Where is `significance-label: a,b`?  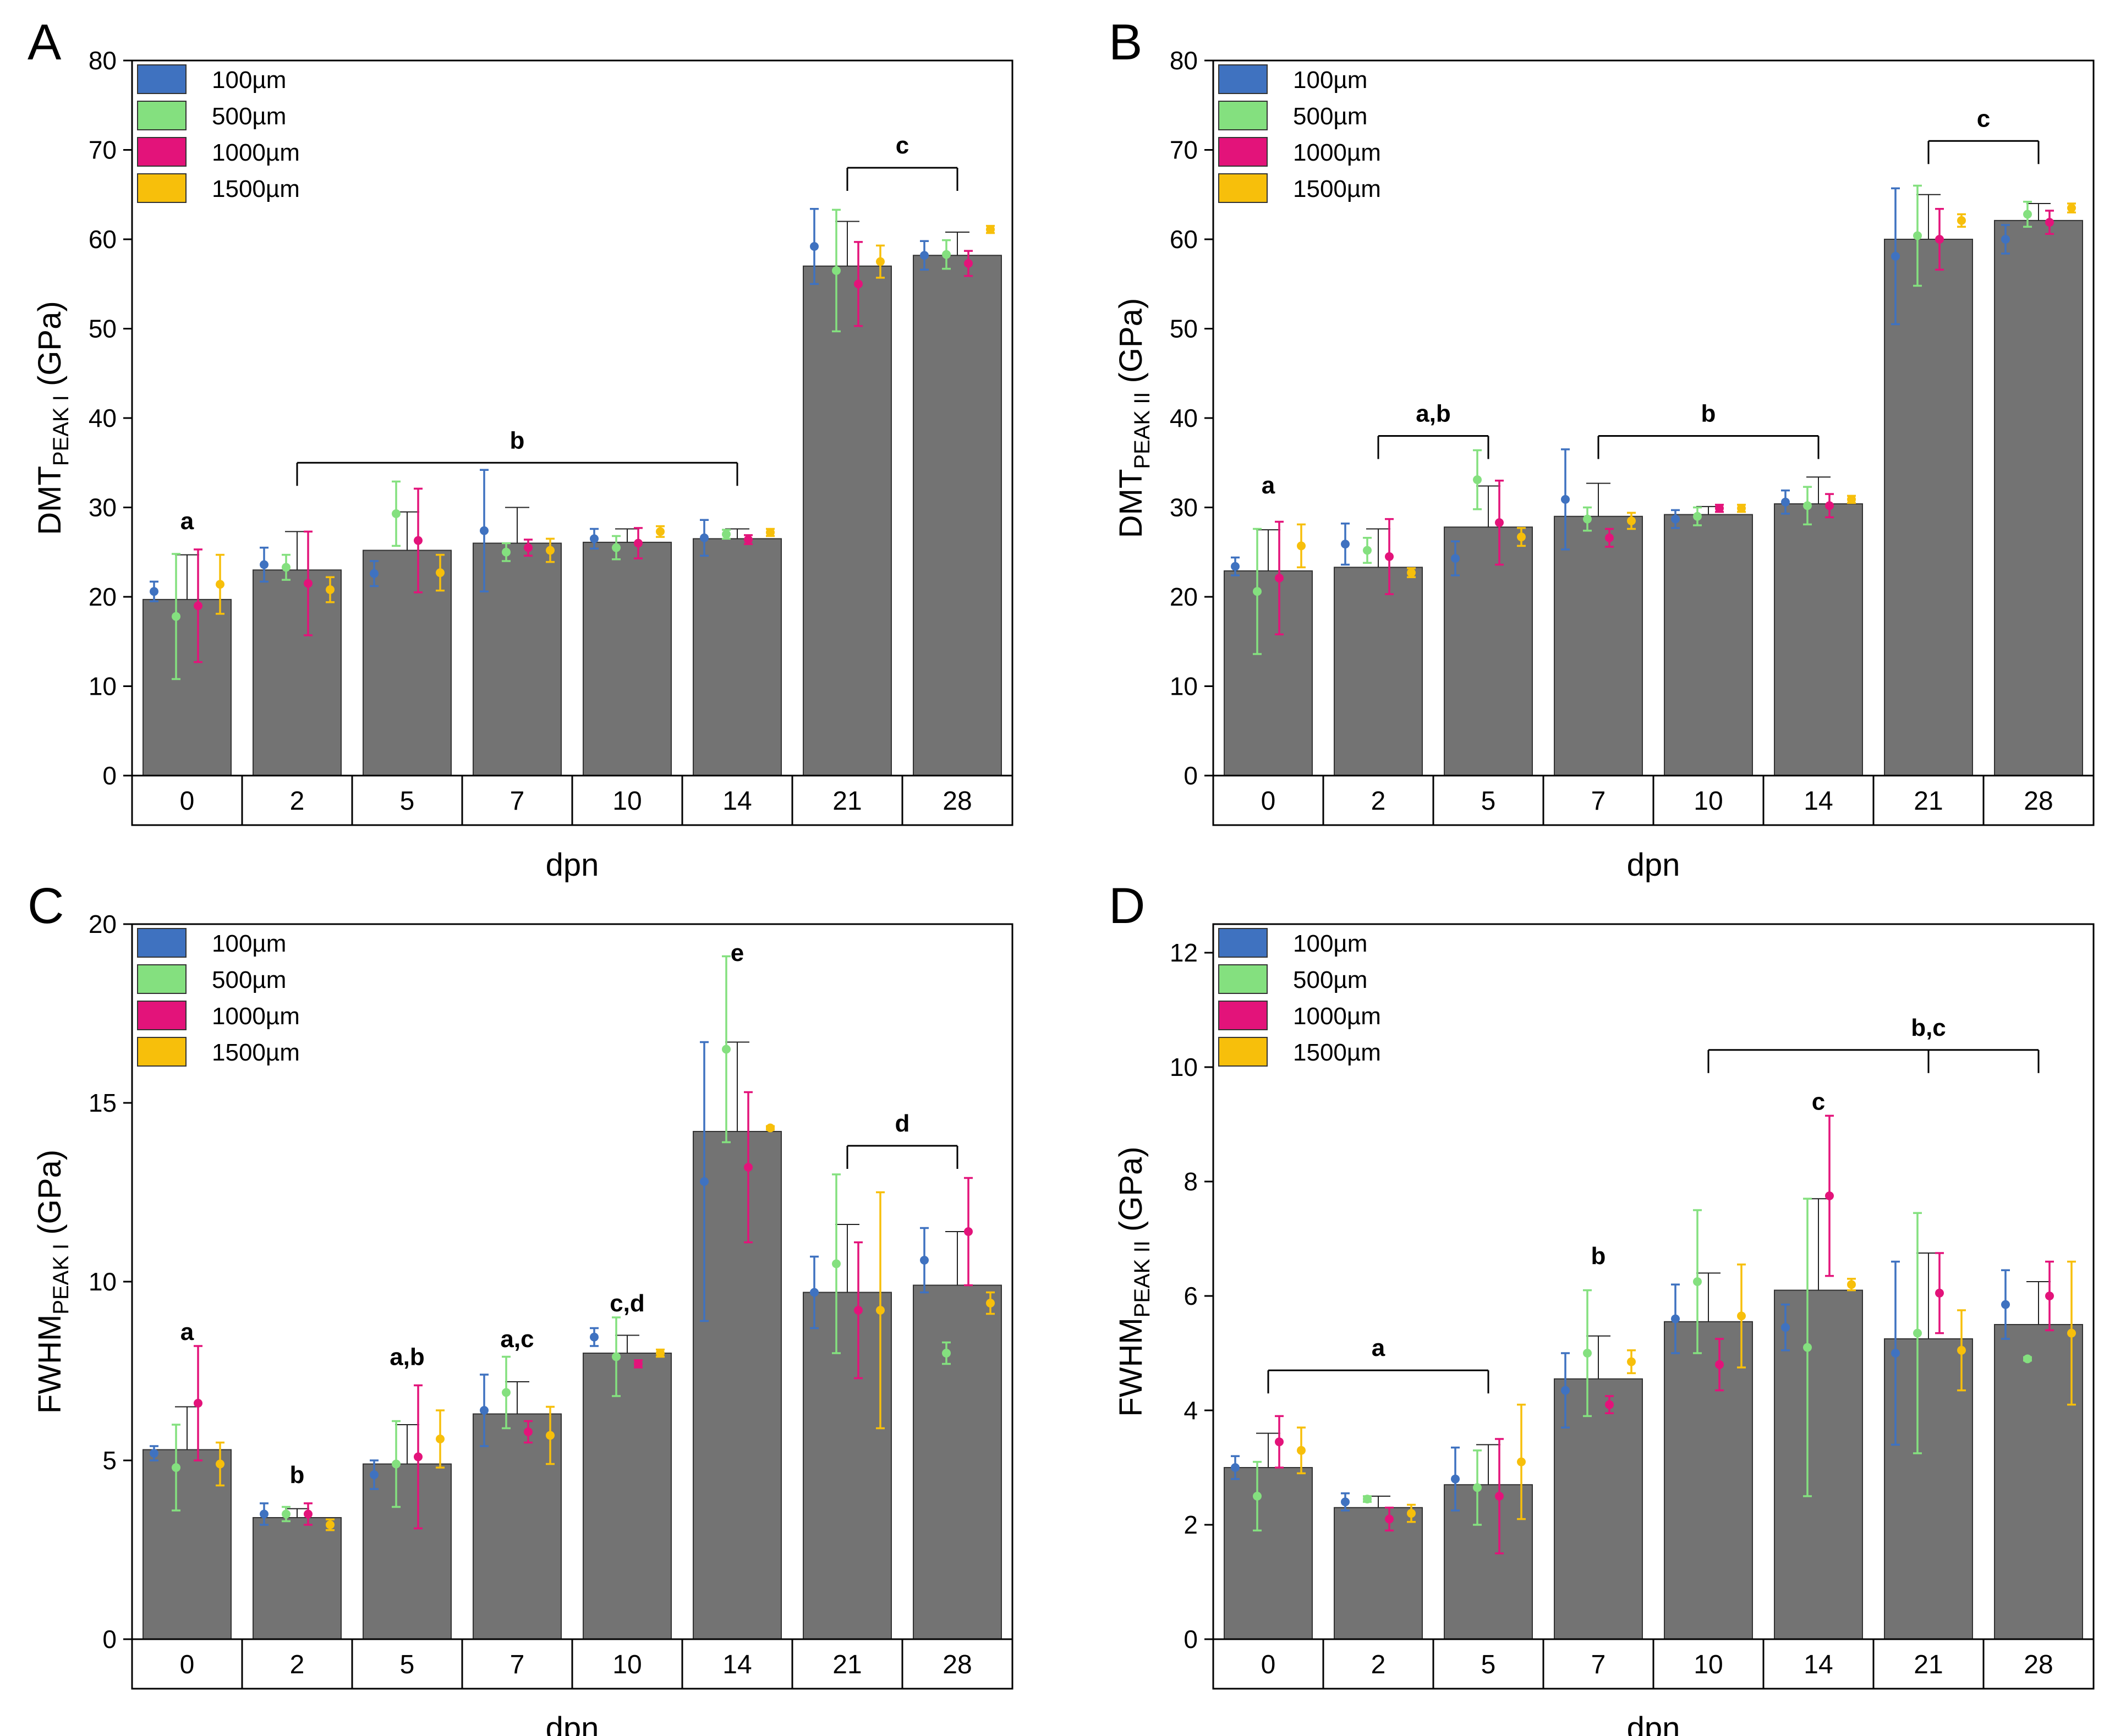
significance-label: a,b is located at coordinates (407, 1357).